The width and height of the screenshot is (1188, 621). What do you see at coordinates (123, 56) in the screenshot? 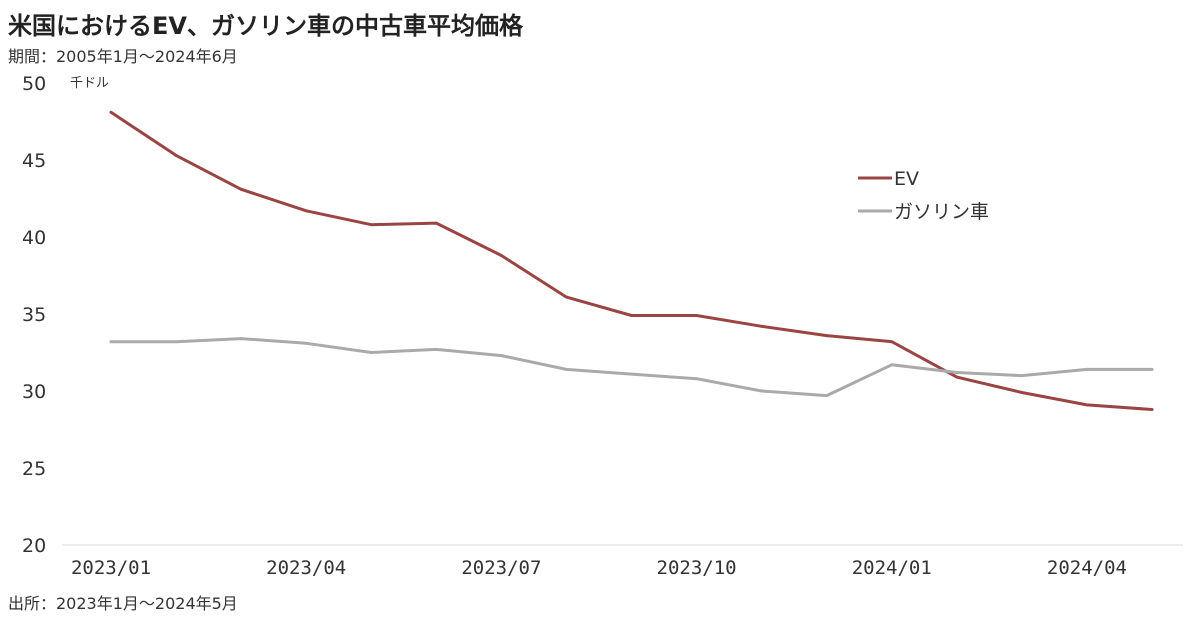
I see `chart-subtitle: 期間：2005年1月～2024年6月` at bounding box center [123, 56].